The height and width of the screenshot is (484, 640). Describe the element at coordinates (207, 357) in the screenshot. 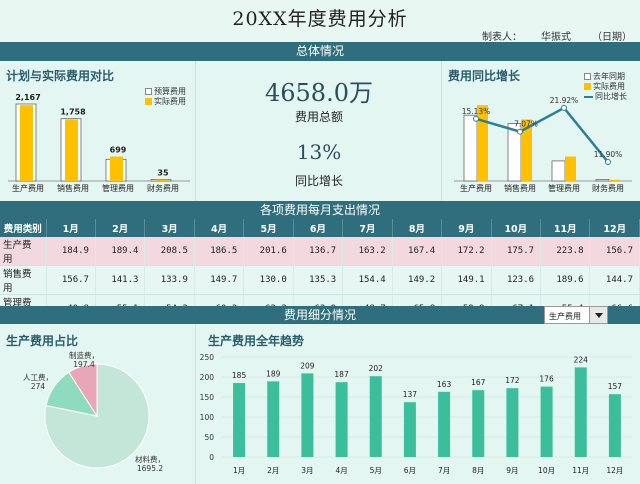

I see `y-tick-label: 250` at that location.